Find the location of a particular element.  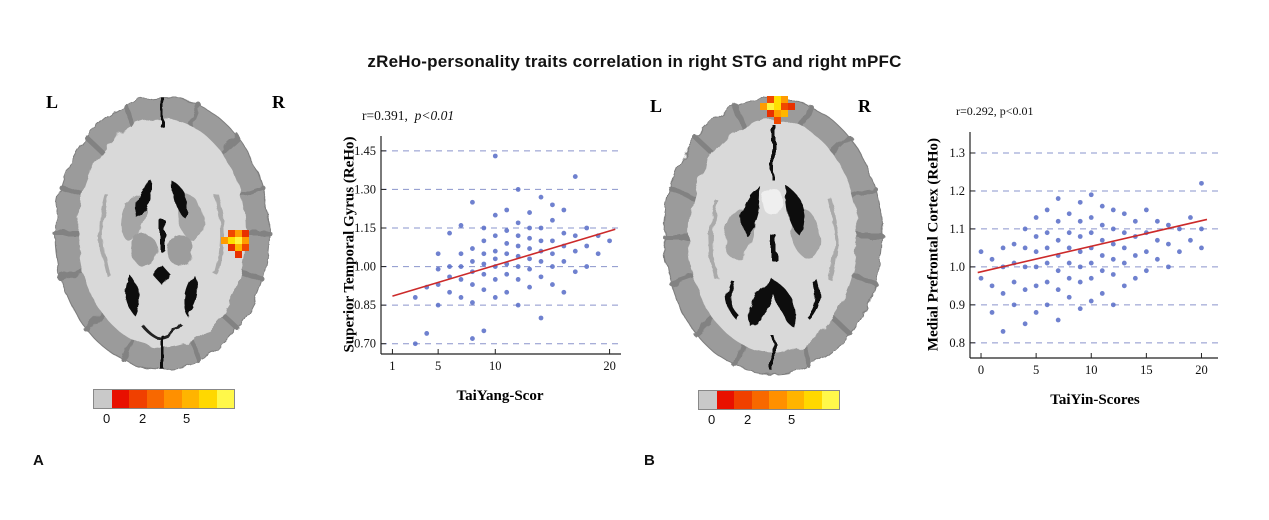

brain-slice-a is located at coordinates (162, 233).